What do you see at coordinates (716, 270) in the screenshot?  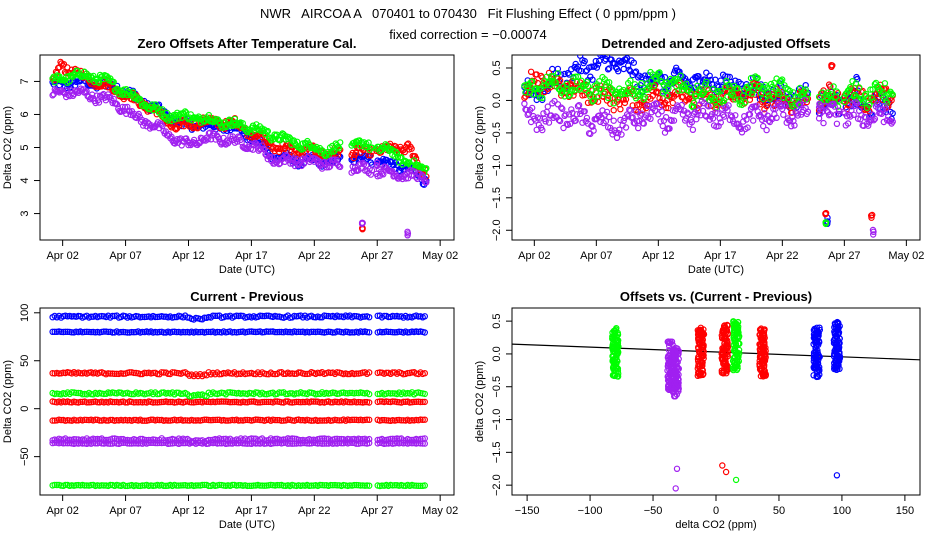 I see `x-axis-label: Date (UTC)` at bounding box center [716, 270].